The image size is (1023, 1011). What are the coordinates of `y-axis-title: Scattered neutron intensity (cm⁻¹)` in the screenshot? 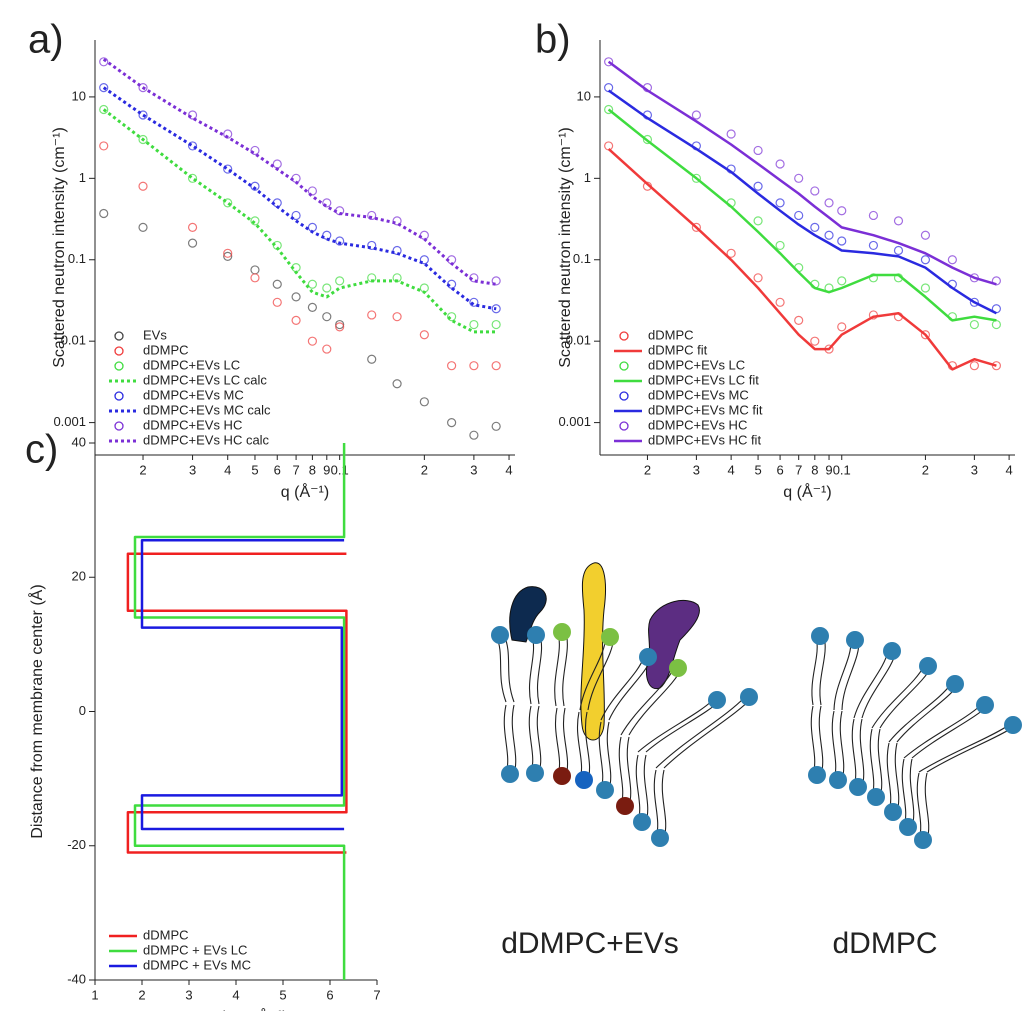 It's located at (565, 247).